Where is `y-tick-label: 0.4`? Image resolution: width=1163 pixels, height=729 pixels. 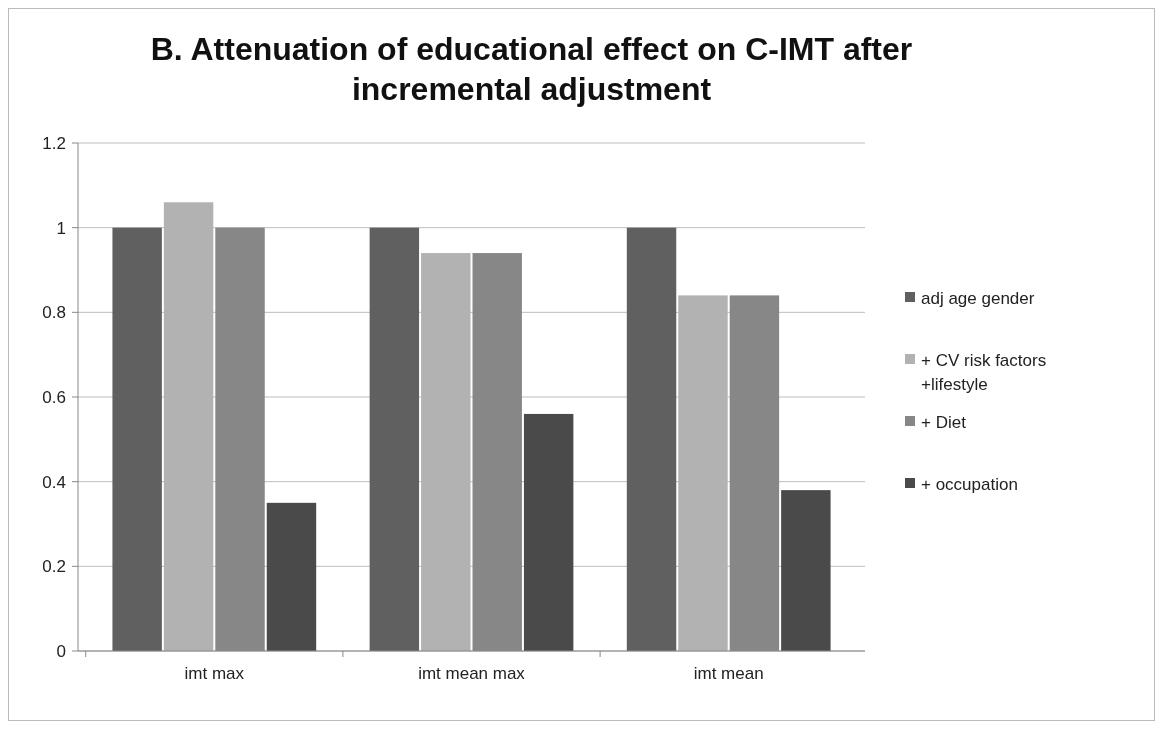
y-tick-label: 0.4 is located at coordinates (54, 482).